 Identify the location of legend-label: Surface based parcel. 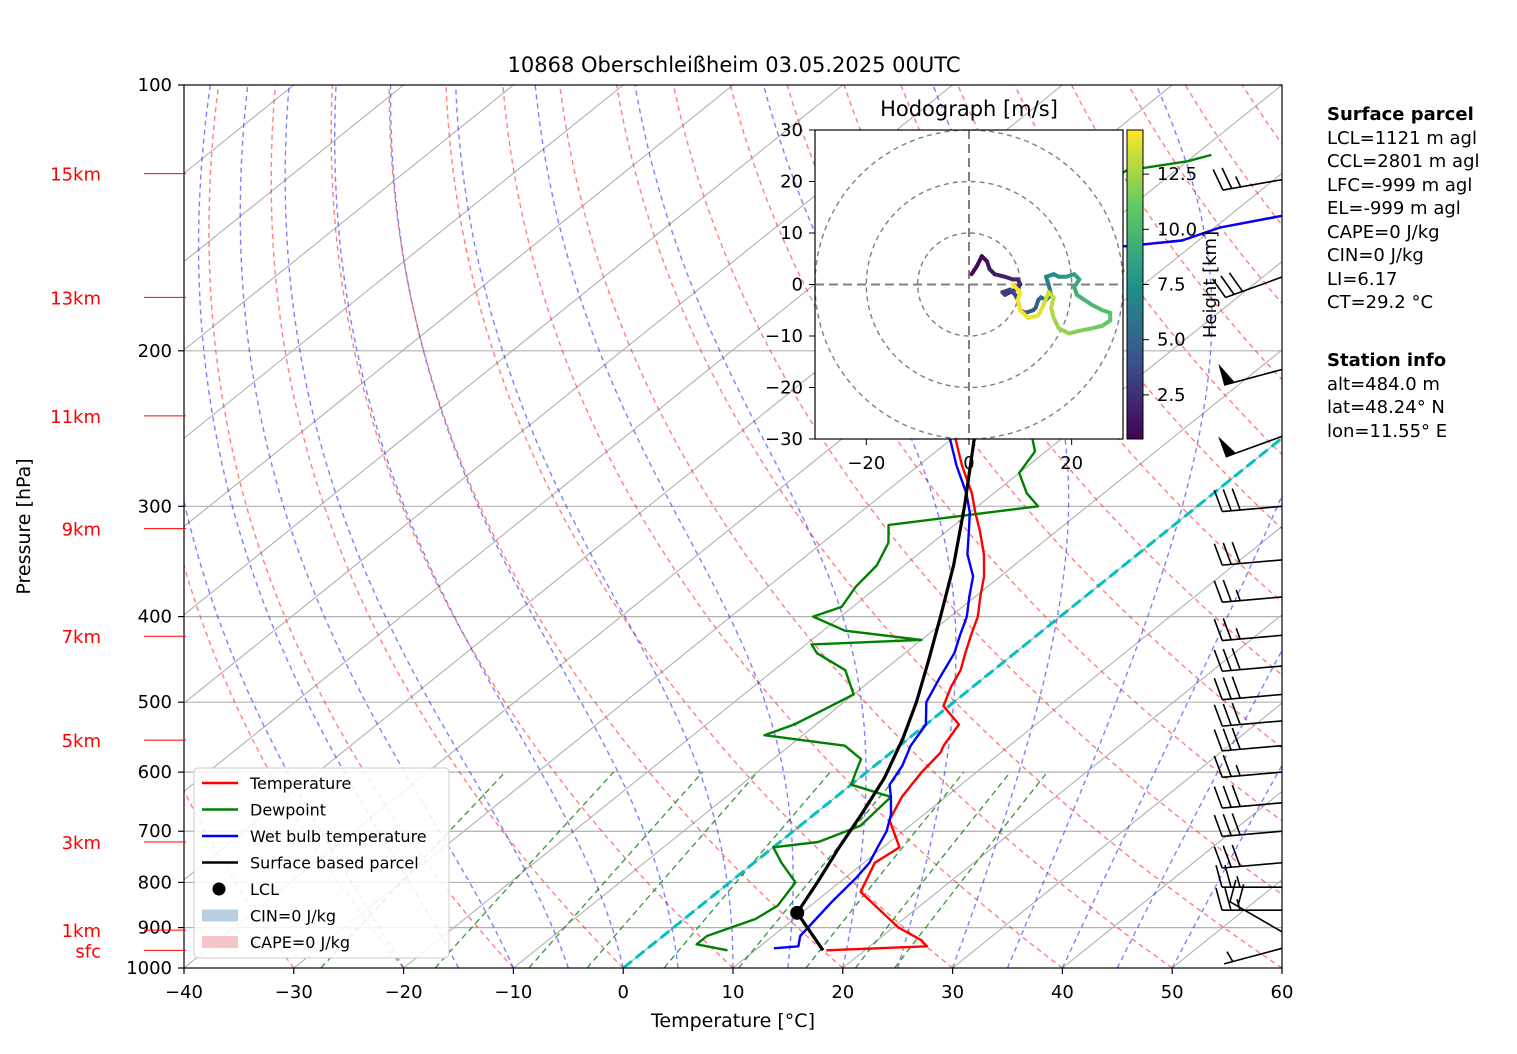
(334, 863).